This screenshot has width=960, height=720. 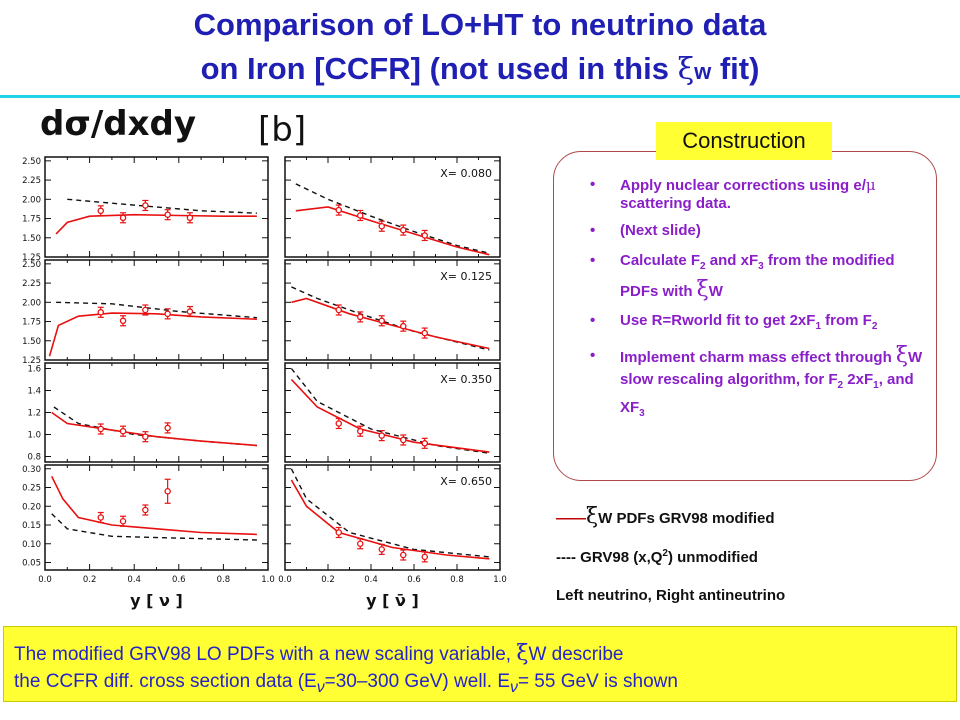 I want to click on legend-xi: ξ, so click(x=592, y=516).